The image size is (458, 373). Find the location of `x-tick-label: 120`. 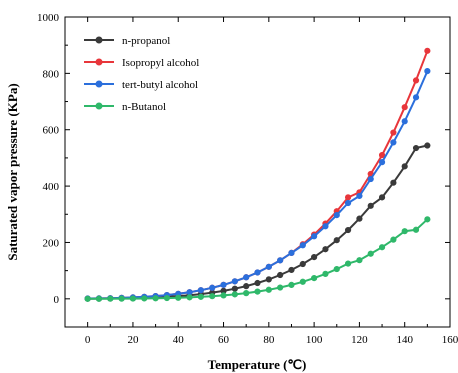

x-tick-label: 120 is located at coordinates (359, 340).